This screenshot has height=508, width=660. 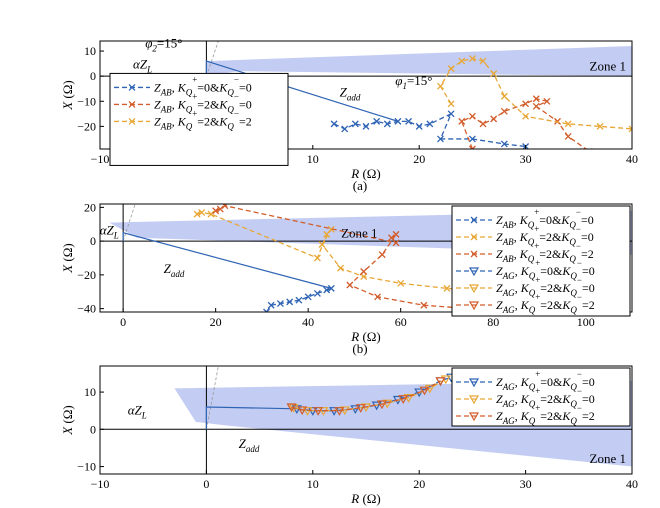 What do you see at coordinates (86, 101) in the screenshot?
I see `y-tick-label: −10` at bounding box center [86, 101].